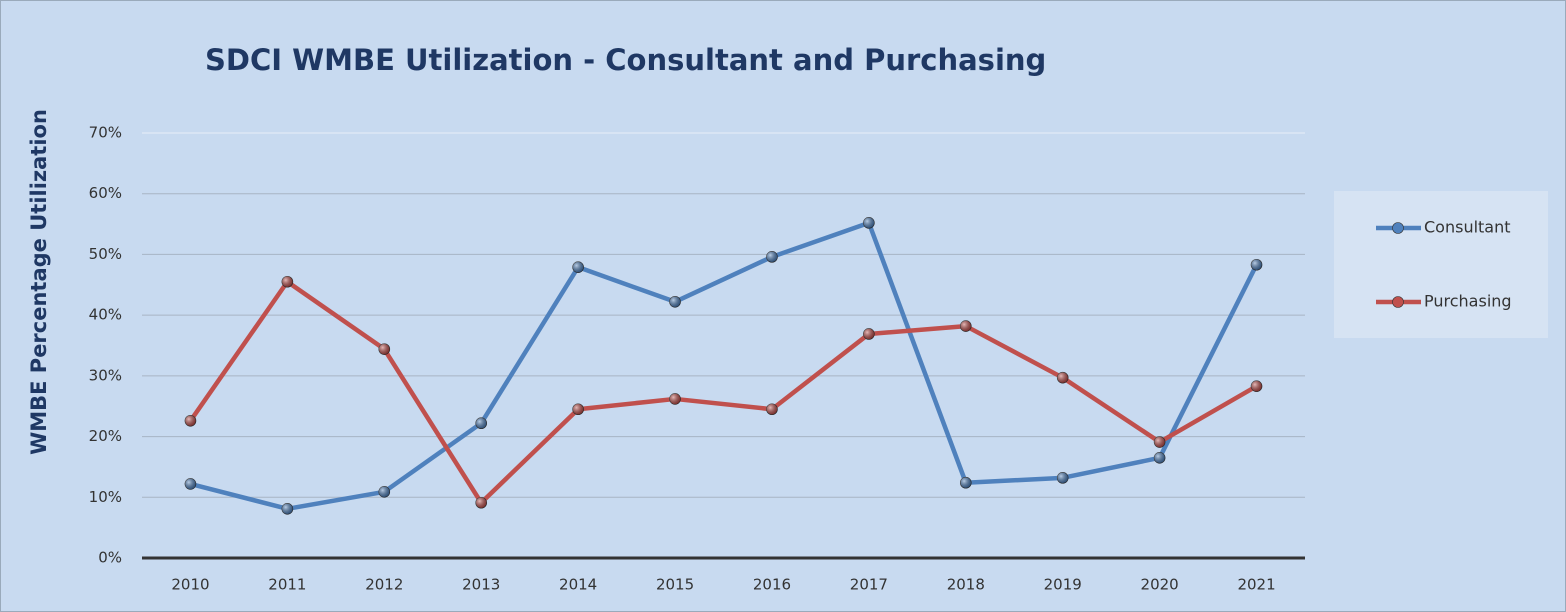 This screenshot has width=1566, height=612. What do you see at coordinates (481, 585) in the screenshot?
I see `x-tick-label: 2013` at bounding box center [481, 585].